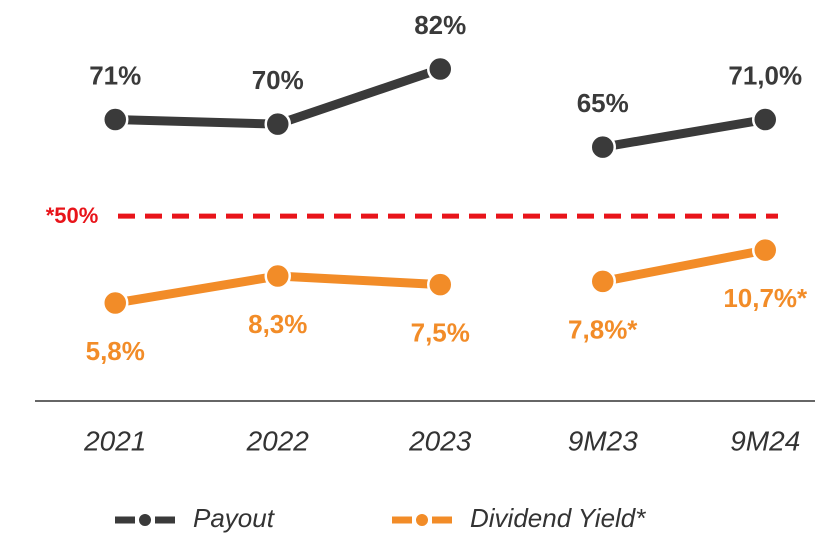 Image resolution: width=832 pixels, height=537 pixels. Describe the element at coordinates (115, 75) in the screenshot. I see `data-label: 71%` at that location.